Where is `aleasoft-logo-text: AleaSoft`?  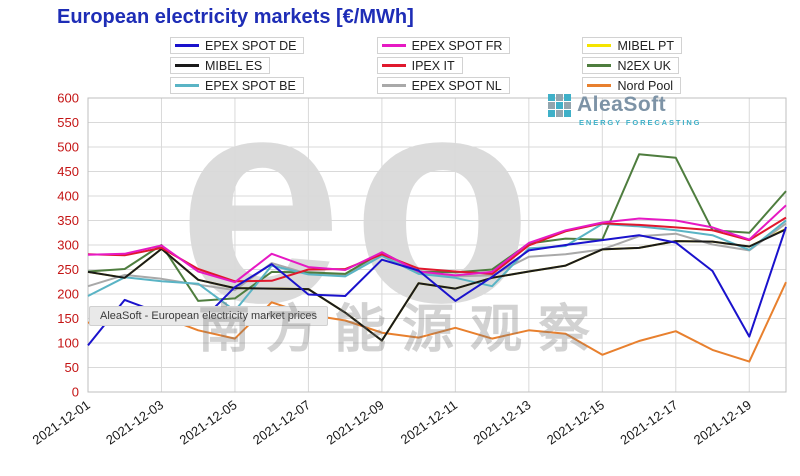
aleasoft-logo-text: AleaSoft is located at coordinates (622, 104).